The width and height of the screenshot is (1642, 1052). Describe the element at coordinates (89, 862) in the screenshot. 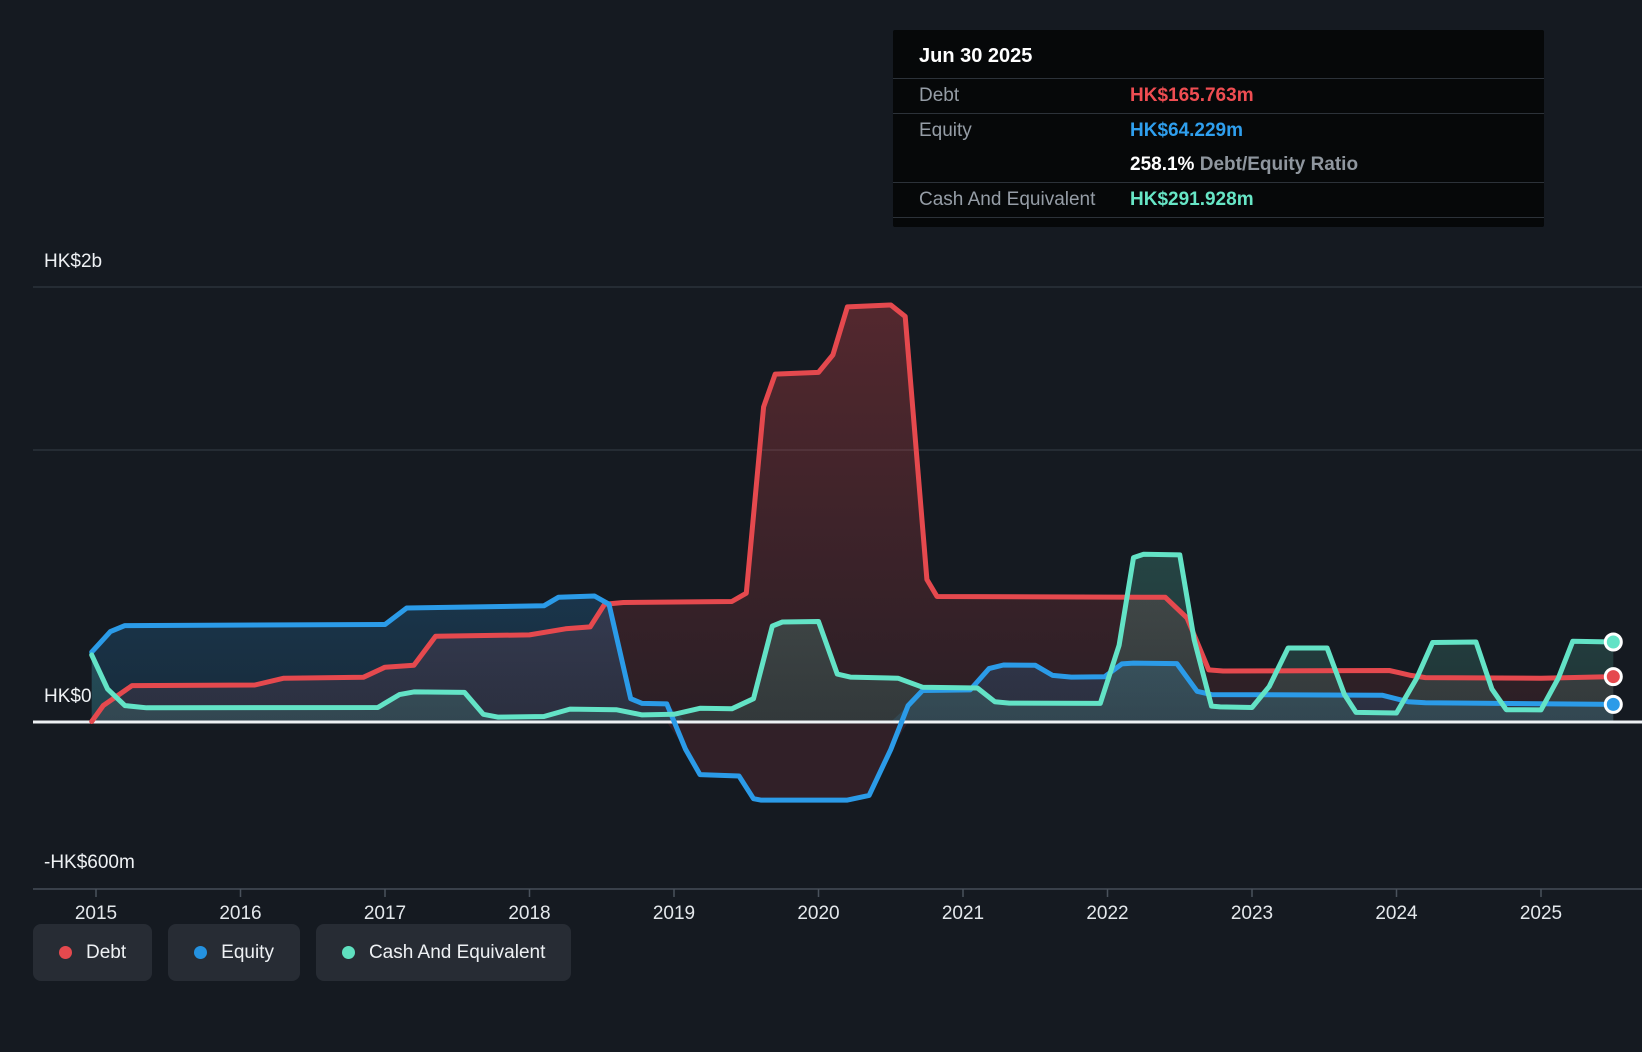

I see `y-axis-label: -HK$600m` at that location.